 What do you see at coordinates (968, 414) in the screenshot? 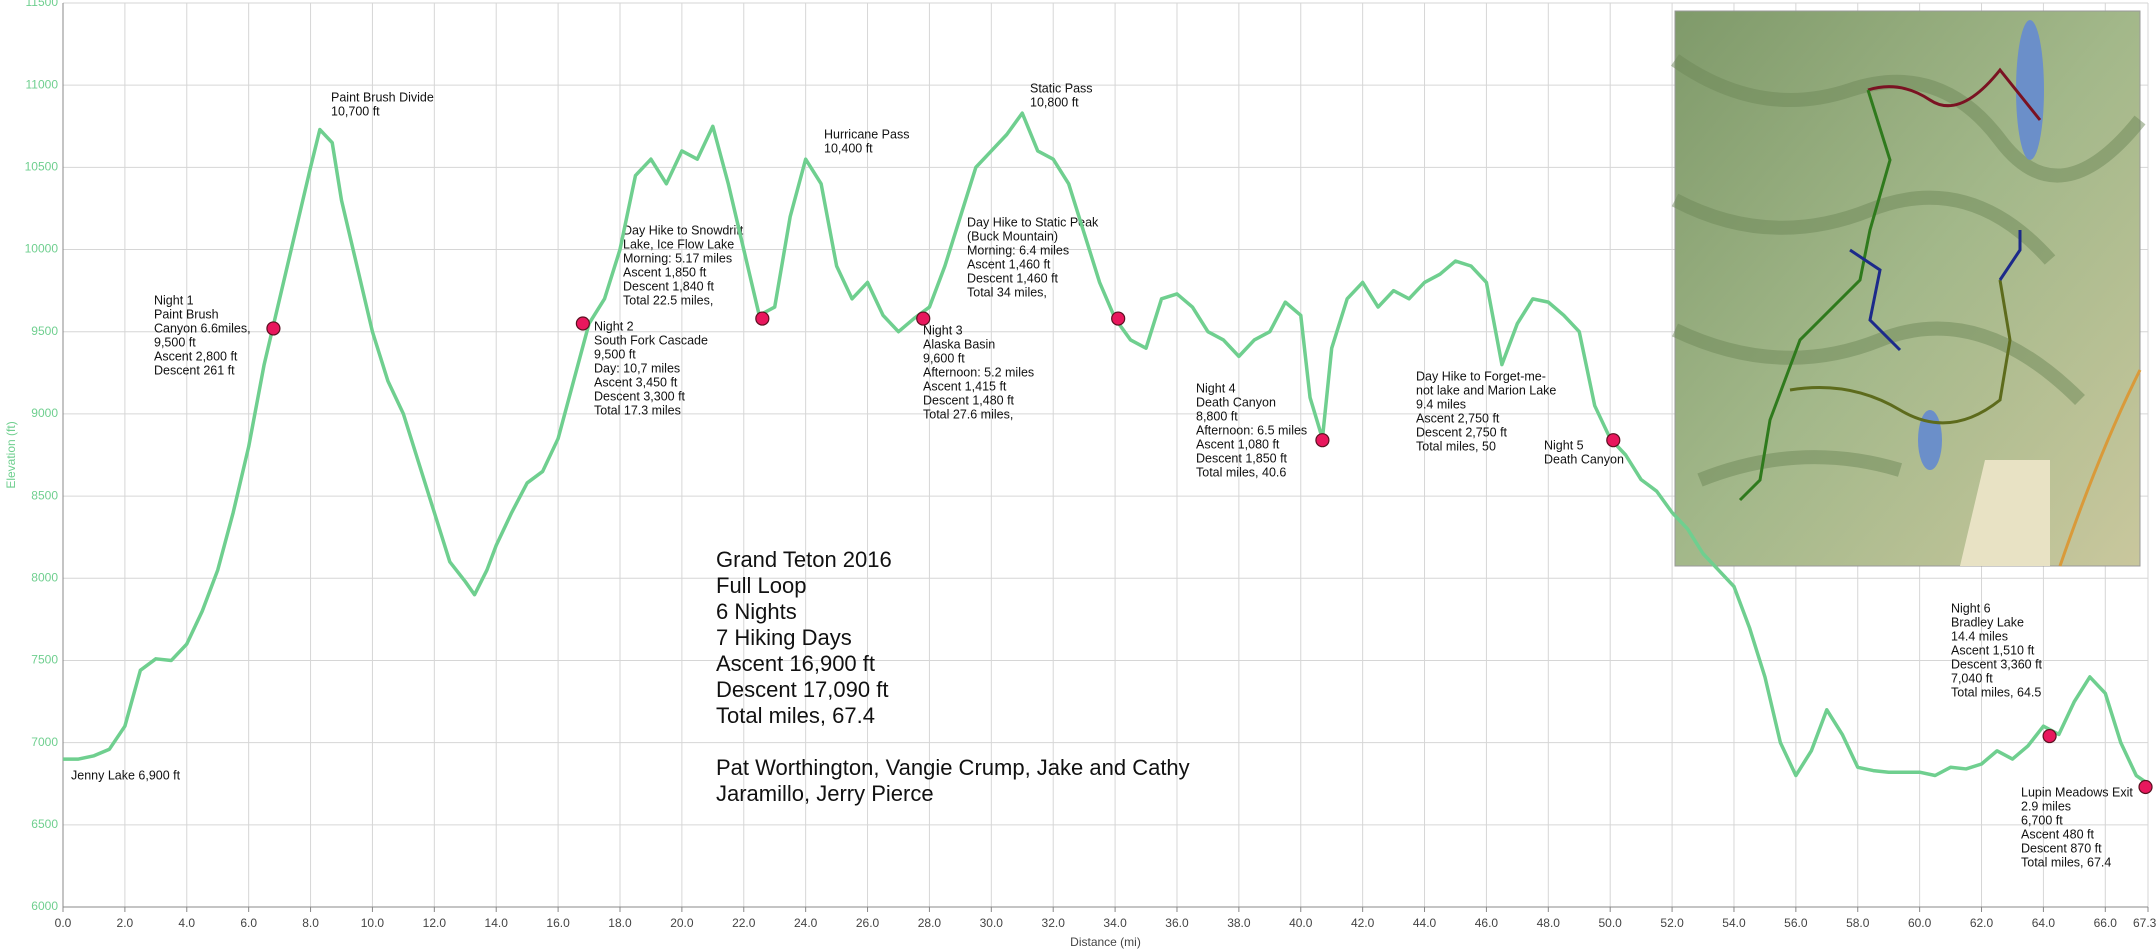
I see `annotation-line: Total 27.6 miles,` at bounding box center [968, 414].